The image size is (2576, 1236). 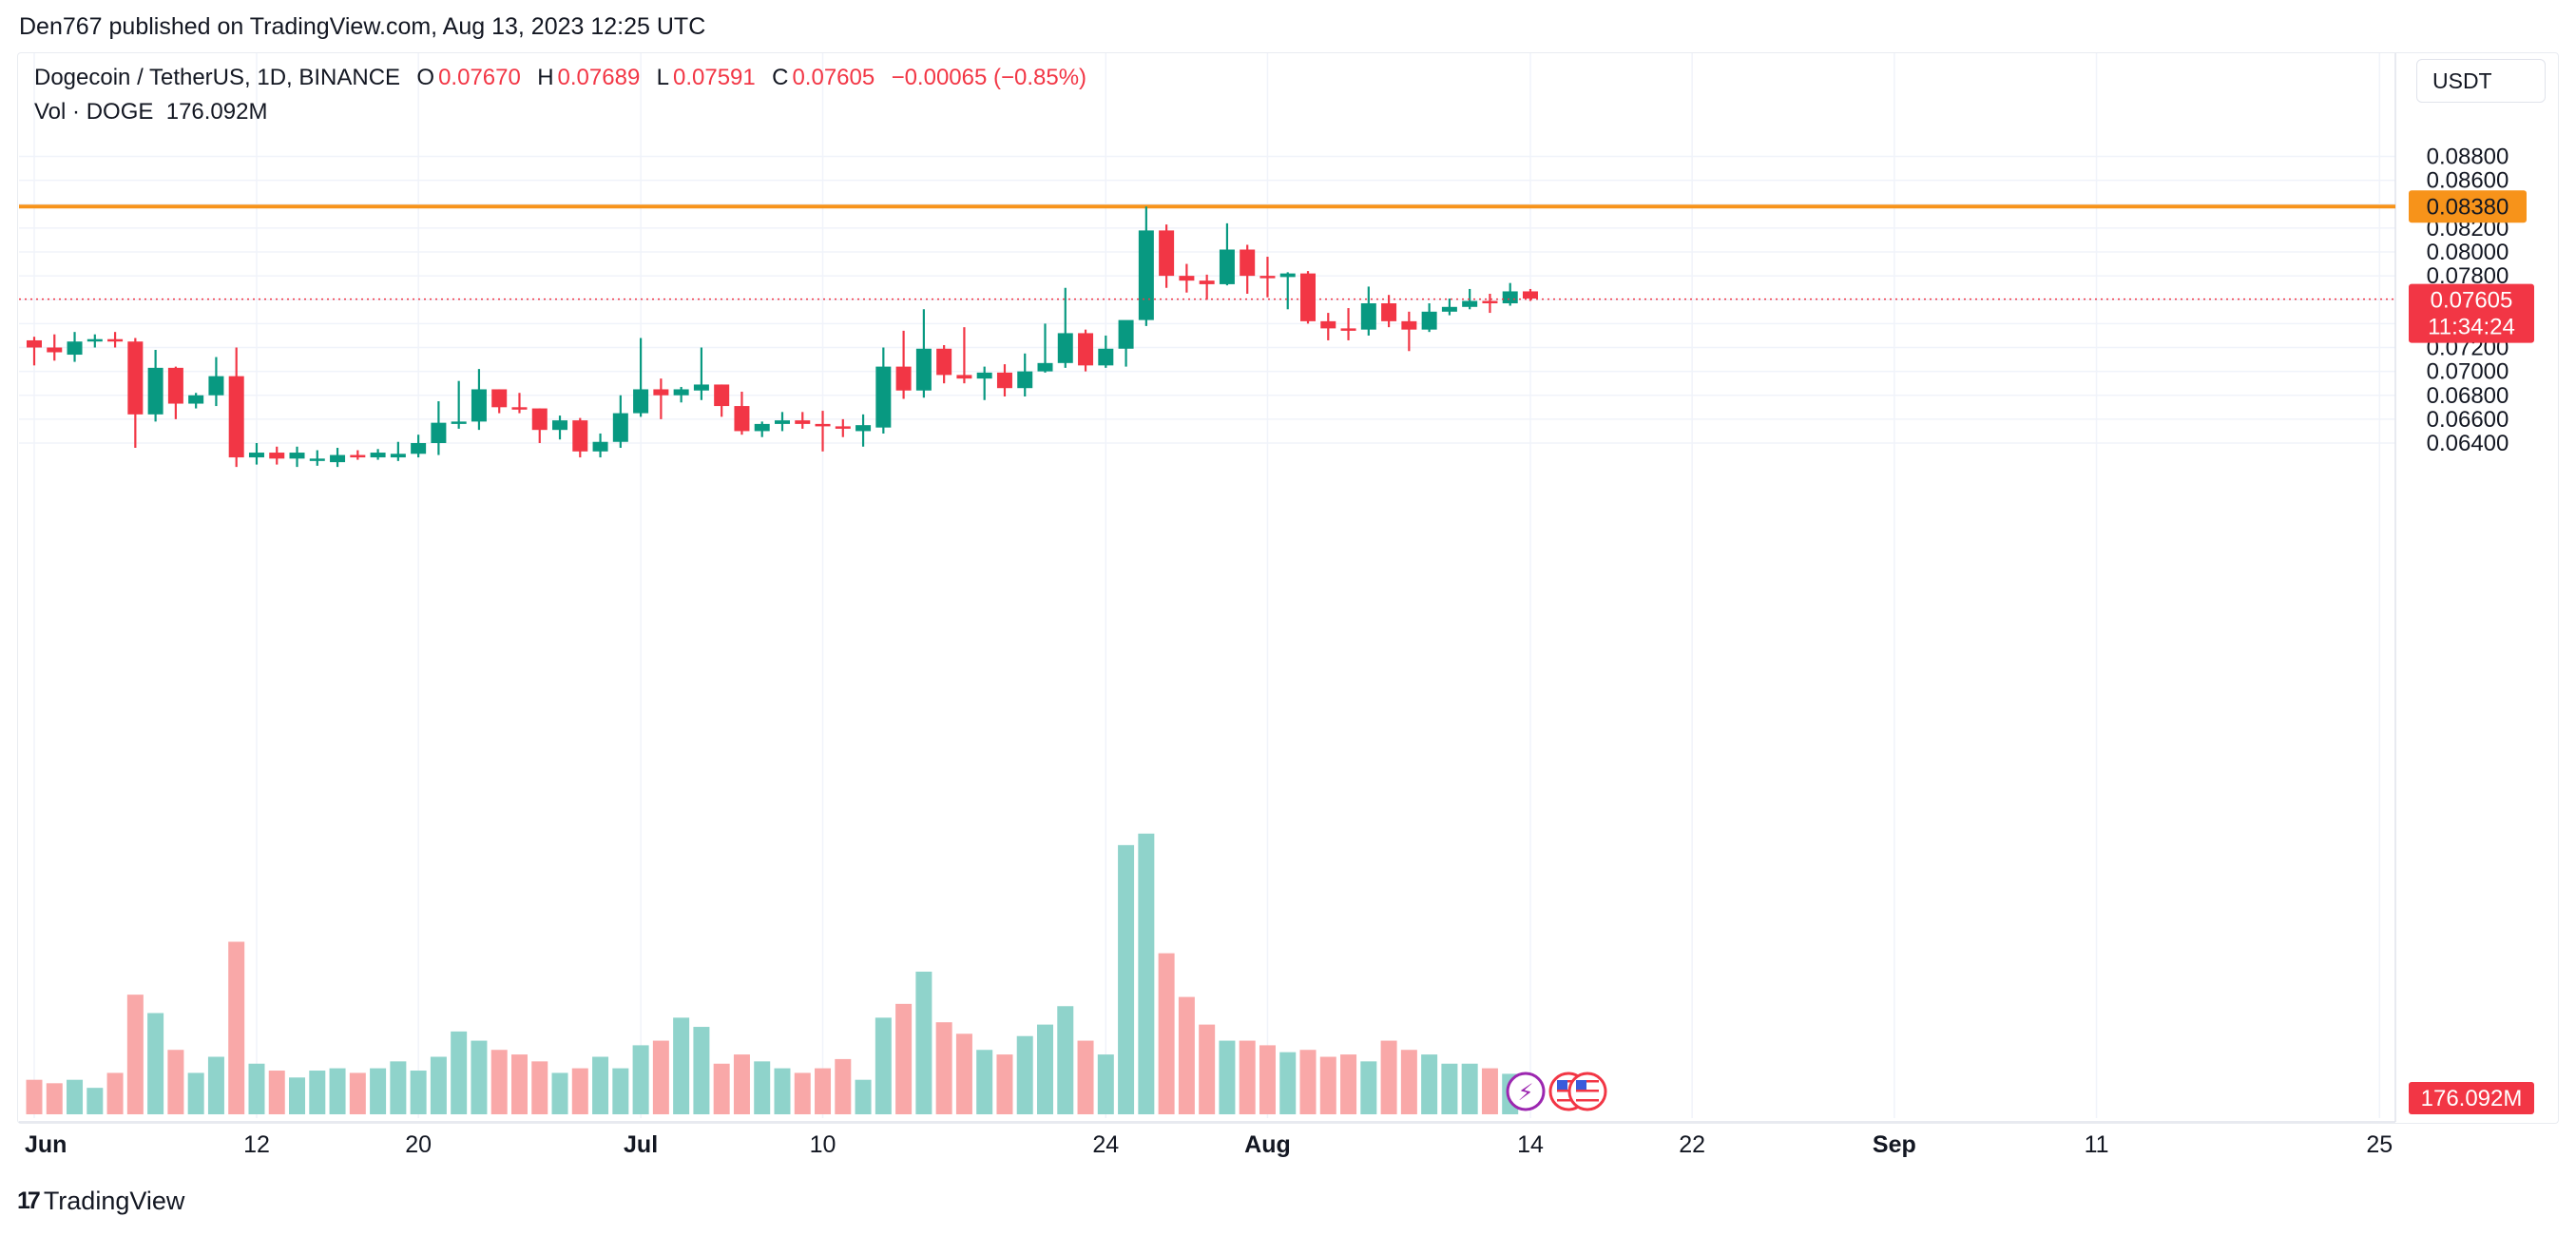 What do you see at coordinates (1581, 1085) in the screenshot?
I see `flag-canton` at bounding box center [1581, 1085].